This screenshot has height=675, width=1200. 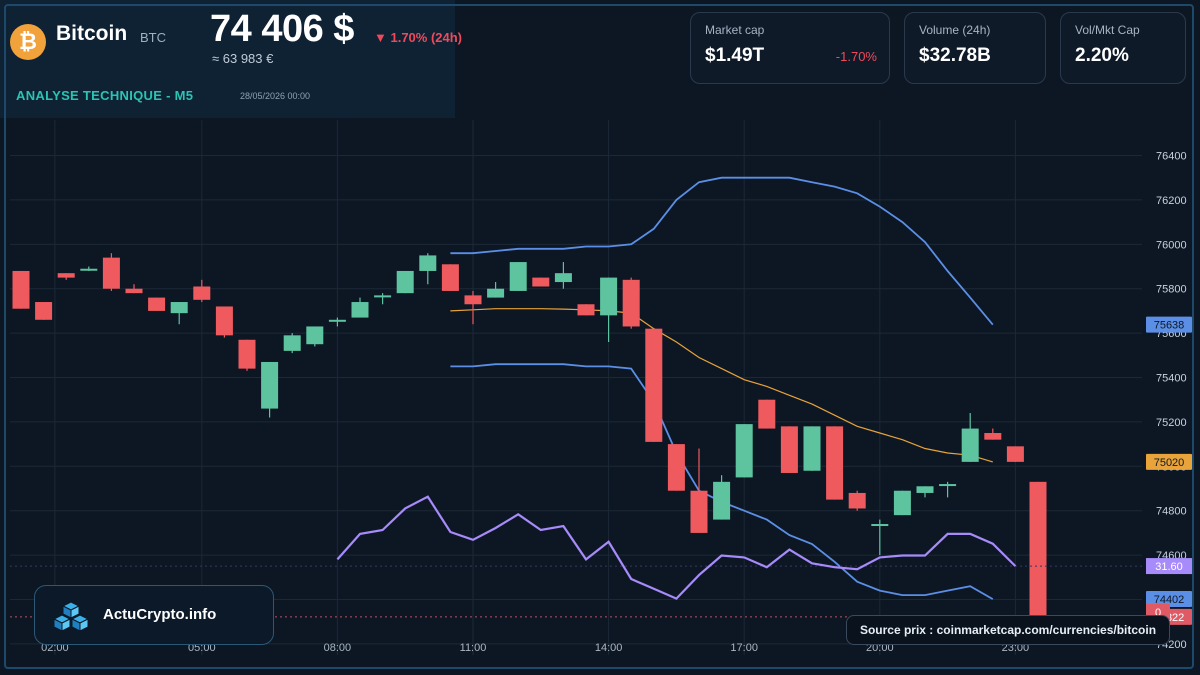 What do you see at coordinates (609, 648) in the screenshot?
I see `x-tick-label: 14:00` at bounding box center [609, 648].